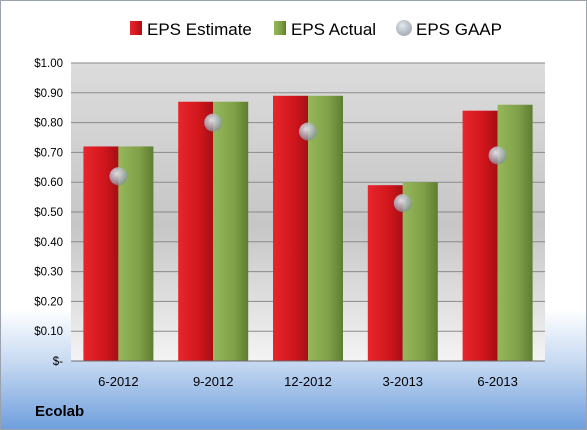 Image resolution: width=587 pixels, height=430 pixels. I want to click on legend: EPS Estimate EPS Actual EPS GAAP, so click(316, 29).